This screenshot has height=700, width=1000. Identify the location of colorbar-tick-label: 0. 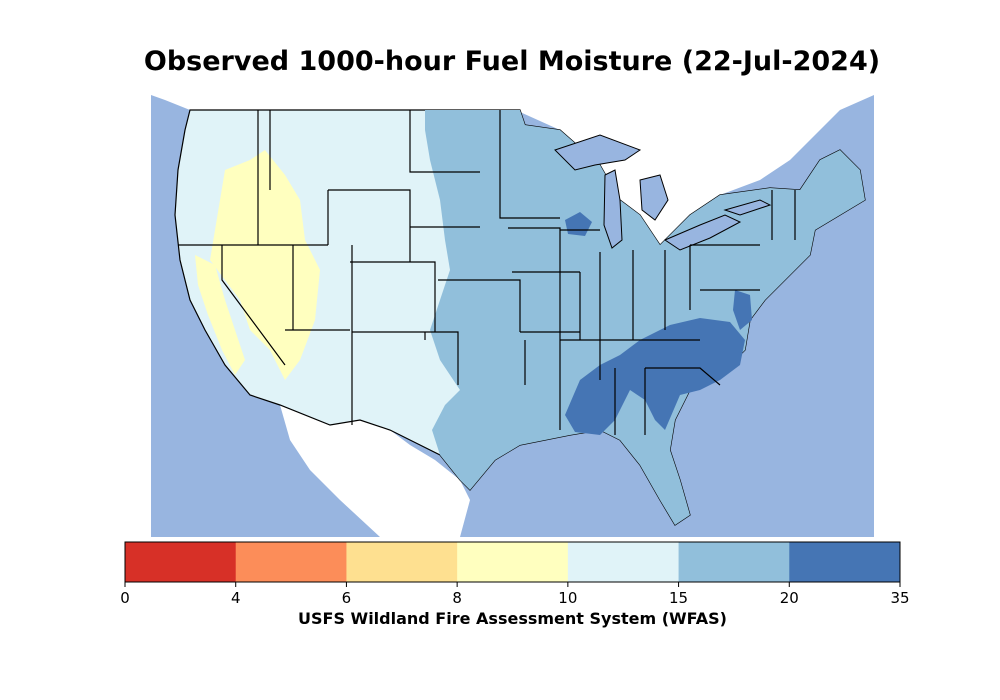
(125, 598).